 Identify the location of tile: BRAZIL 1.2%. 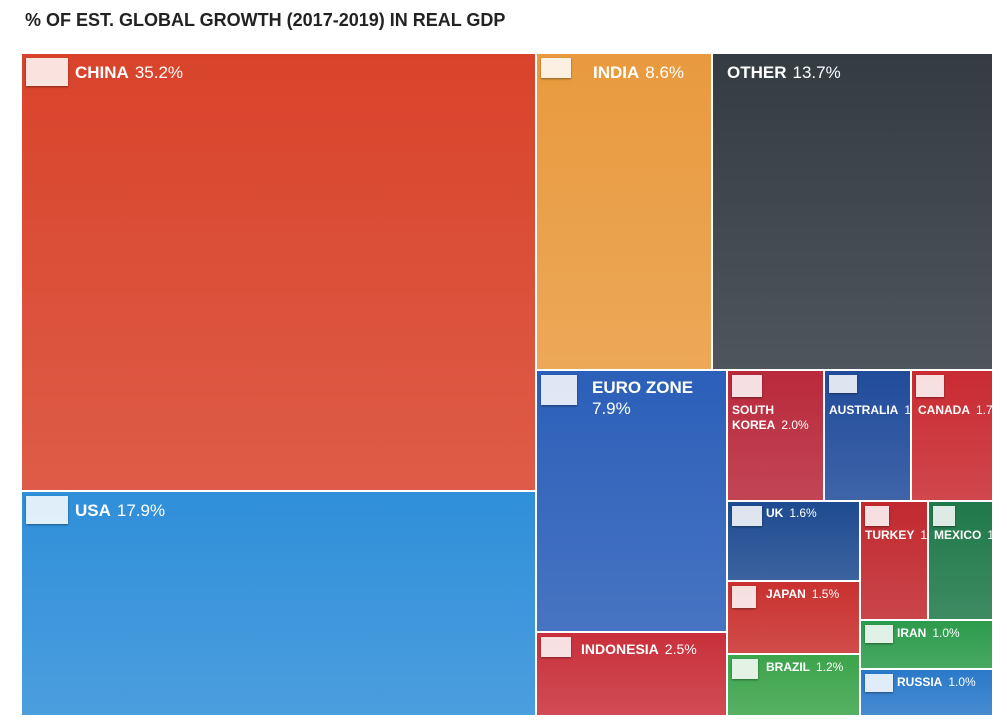
(793, 685).